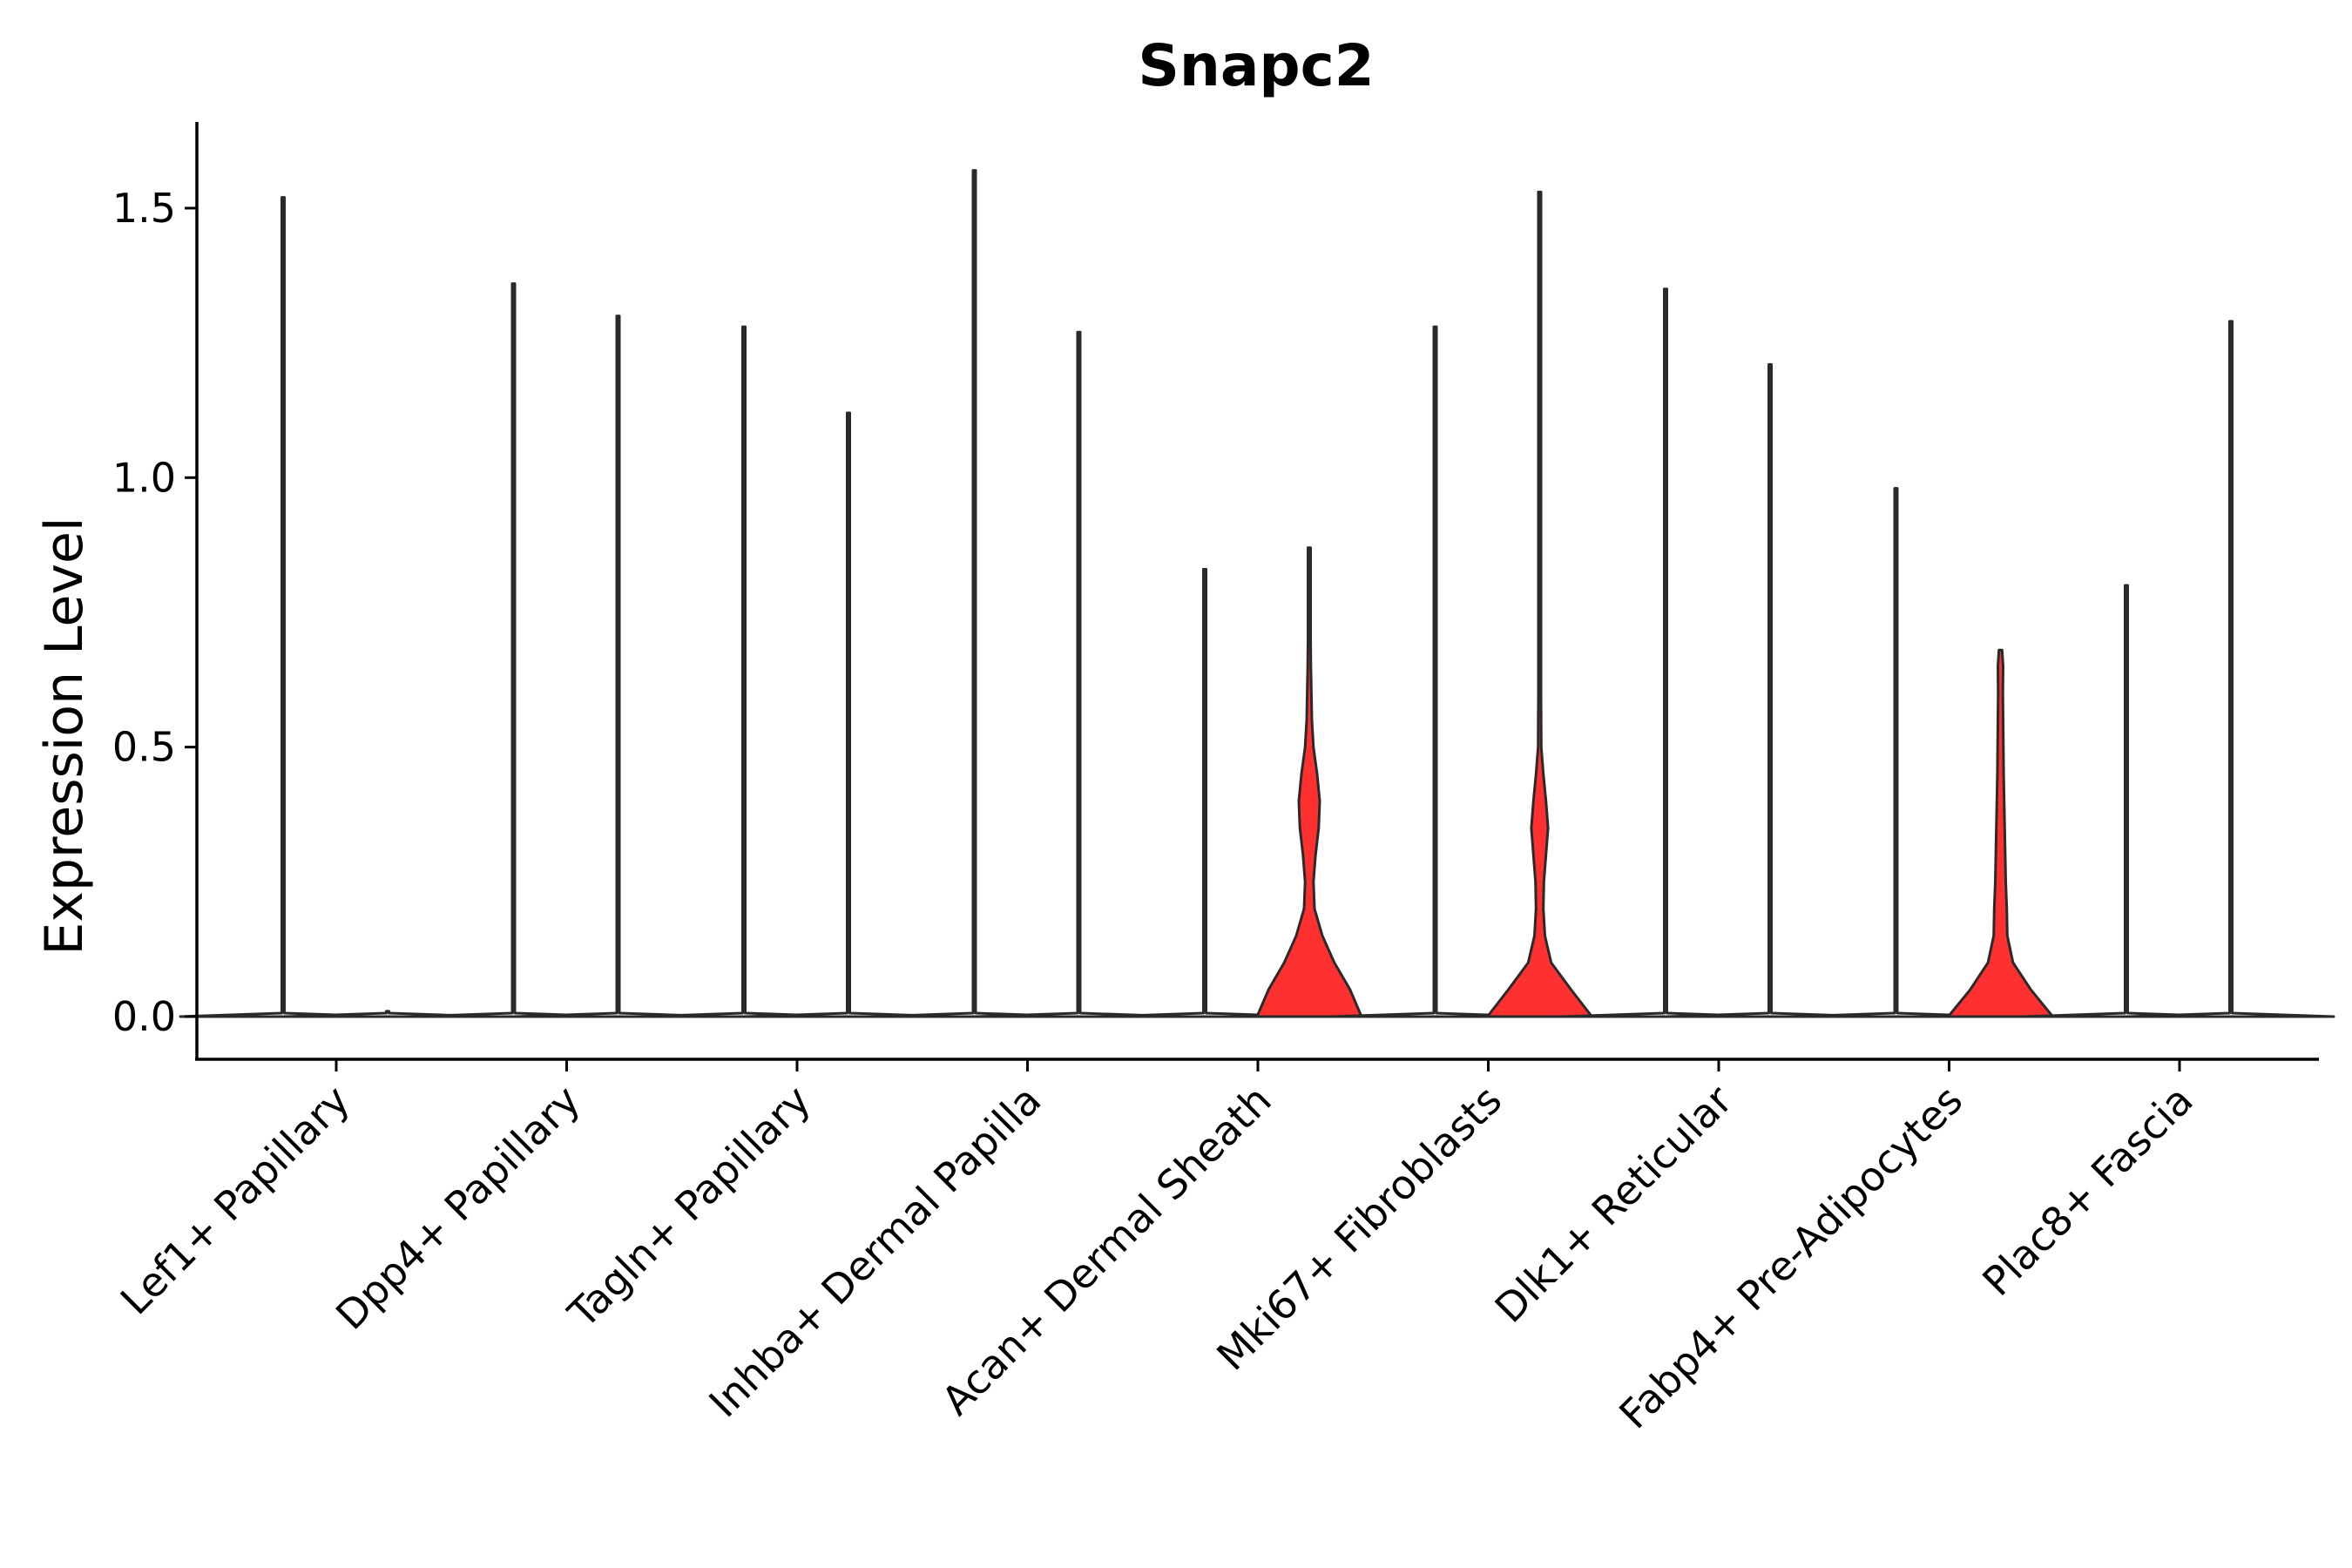 This screenshot has height=1568, width=2352. Describe the element at coordinates (144, 1016) in the screenshot. I see `y-tick-label: 0.0` at that location.